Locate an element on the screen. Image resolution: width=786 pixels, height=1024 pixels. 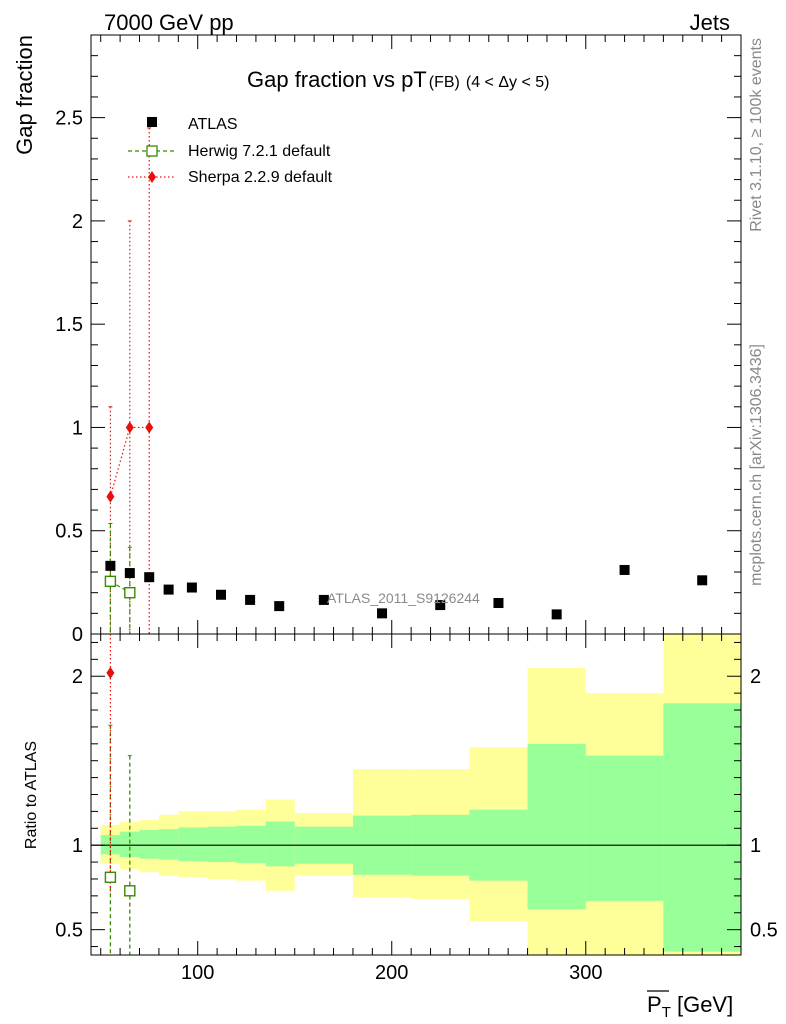
rivet-version-label: Rivet 3.1.10, ≥ 100k events is located at coordinates (756, 135).